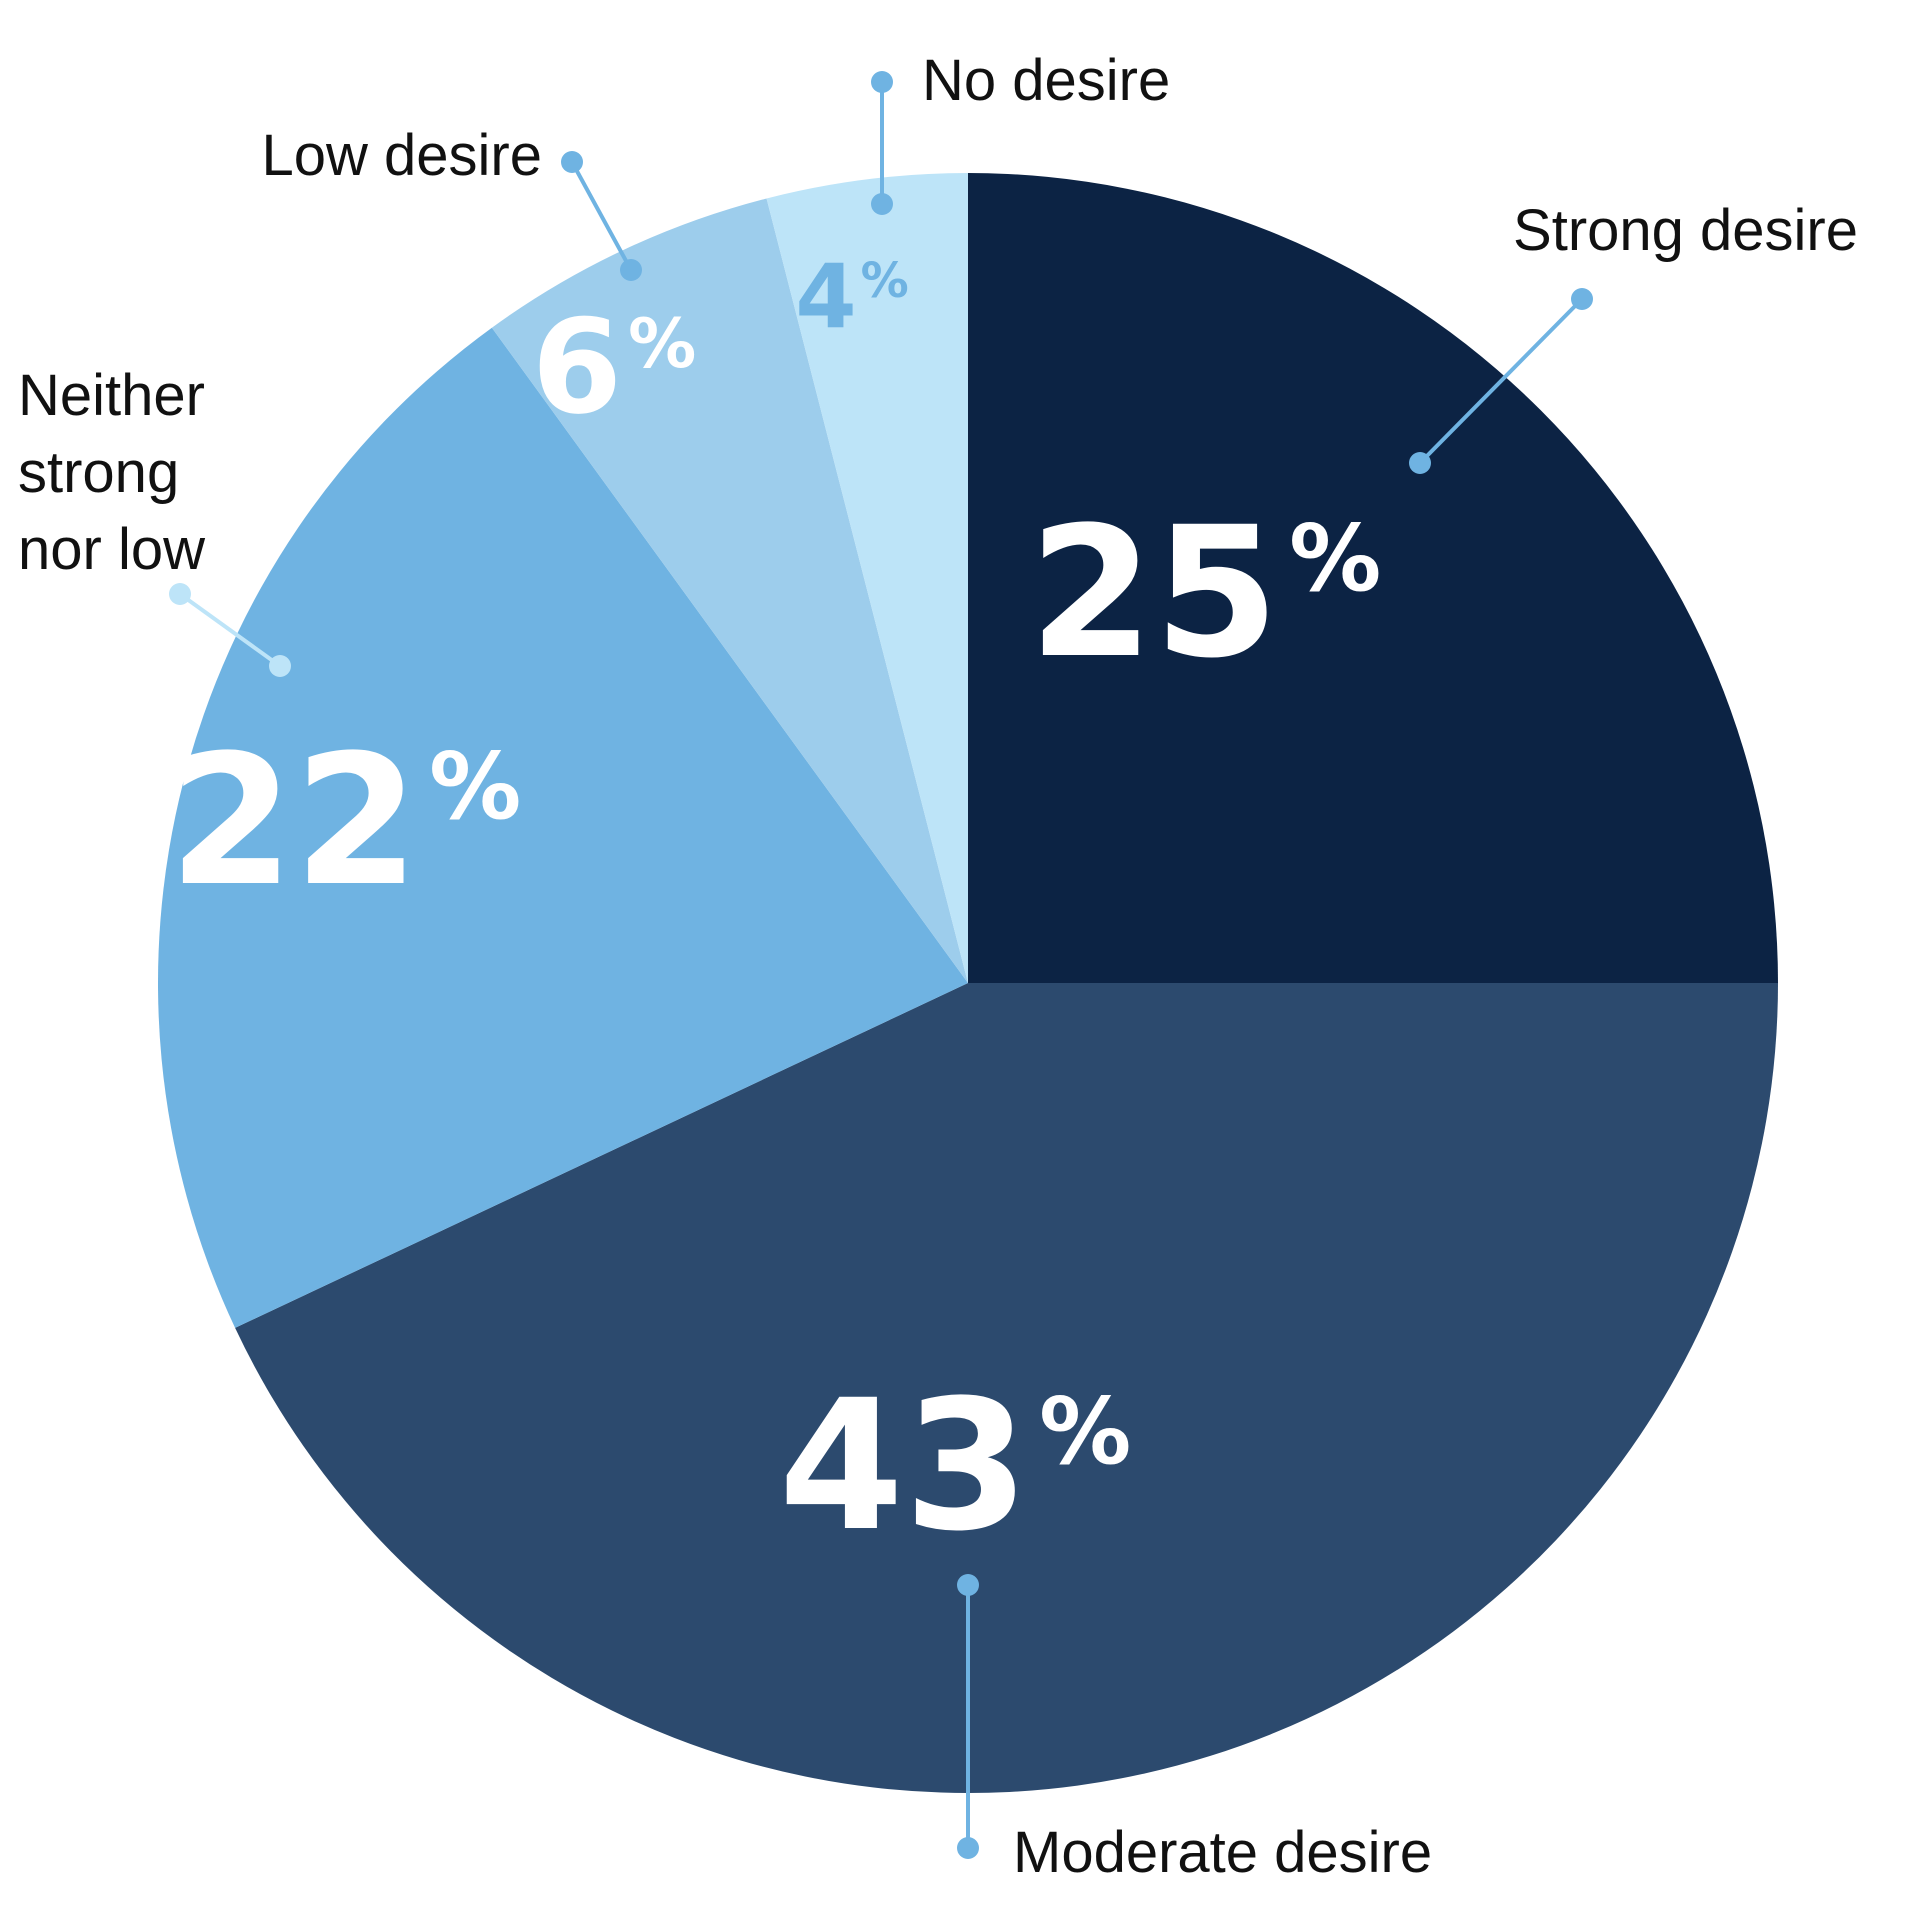 This screenshot has height=1920, width=1920. I want to click on value-label-moderate-desire: 43%, so click(955, 1466).